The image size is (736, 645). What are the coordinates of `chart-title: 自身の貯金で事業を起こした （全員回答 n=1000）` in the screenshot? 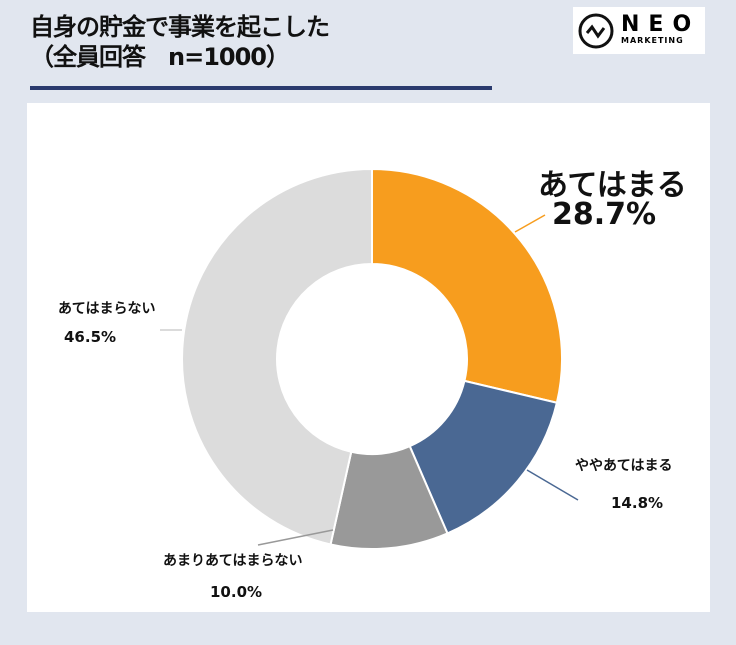 It's located at (180, 42).